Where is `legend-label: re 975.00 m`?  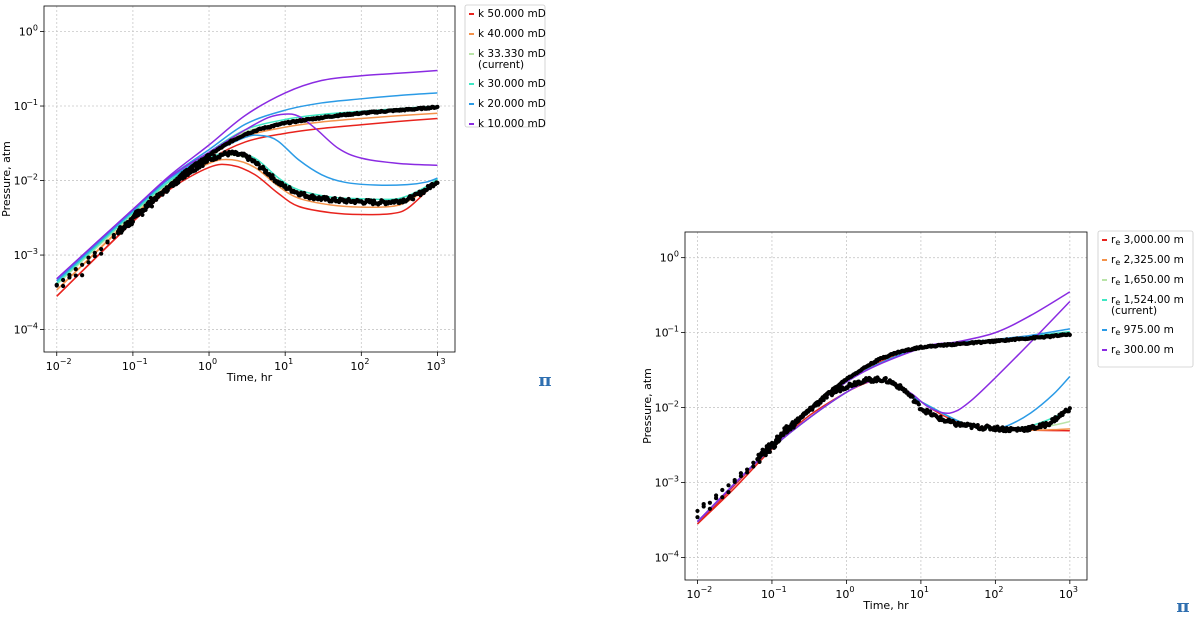
legend-label: re 975.00 m is located at coordinates (1142, 330).